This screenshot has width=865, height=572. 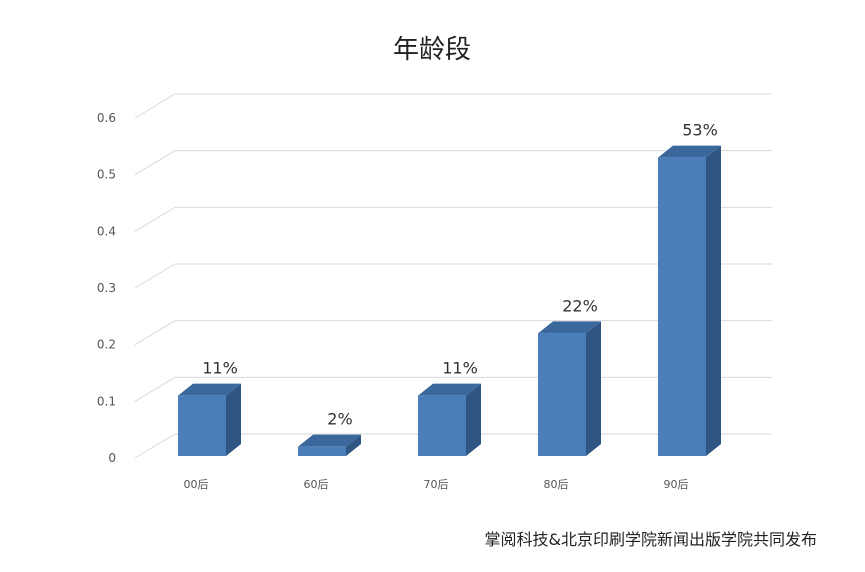 I want to click on x-axis-labels: 00后 60后 70后 80后 90后, so click(x=436, y=484).